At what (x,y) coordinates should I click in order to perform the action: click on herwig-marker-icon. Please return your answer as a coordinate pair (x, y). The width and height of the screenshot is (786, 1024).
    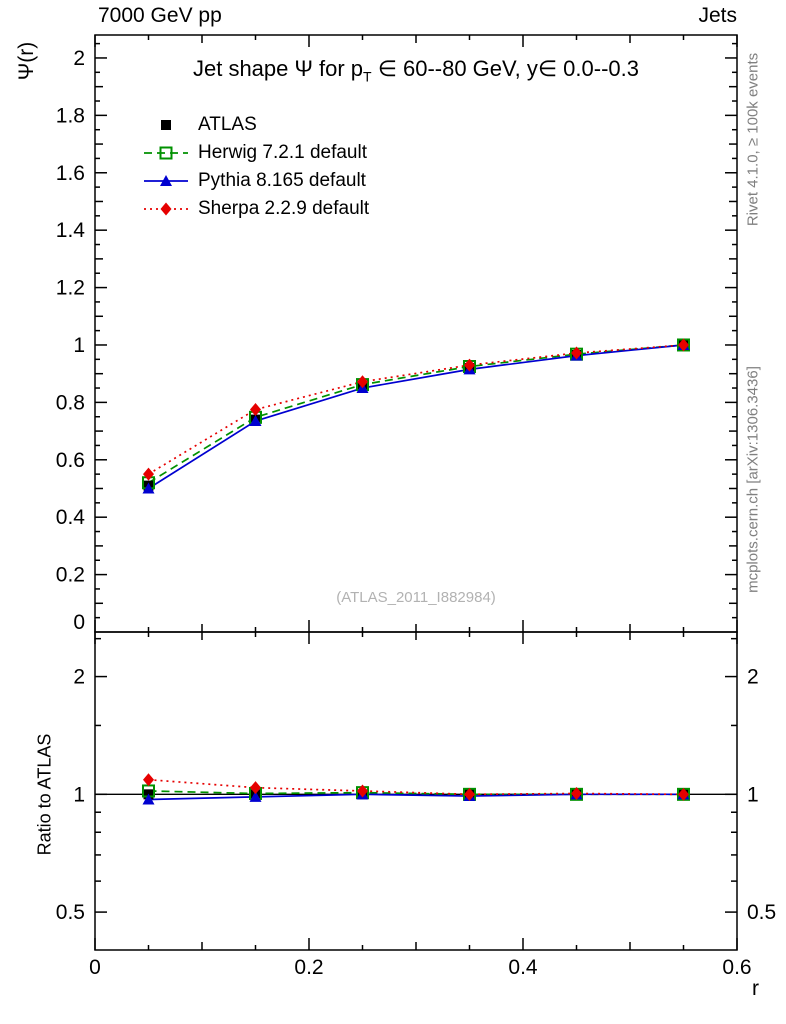
    Looking at the image, I should click on (166, 153).